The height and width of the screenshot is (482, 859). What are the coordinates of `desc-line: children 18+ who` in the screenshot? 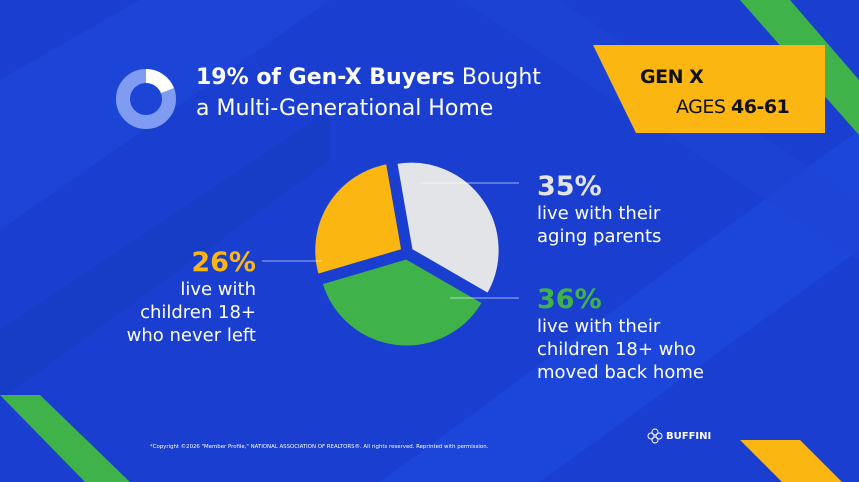 It's located at (616, 349).